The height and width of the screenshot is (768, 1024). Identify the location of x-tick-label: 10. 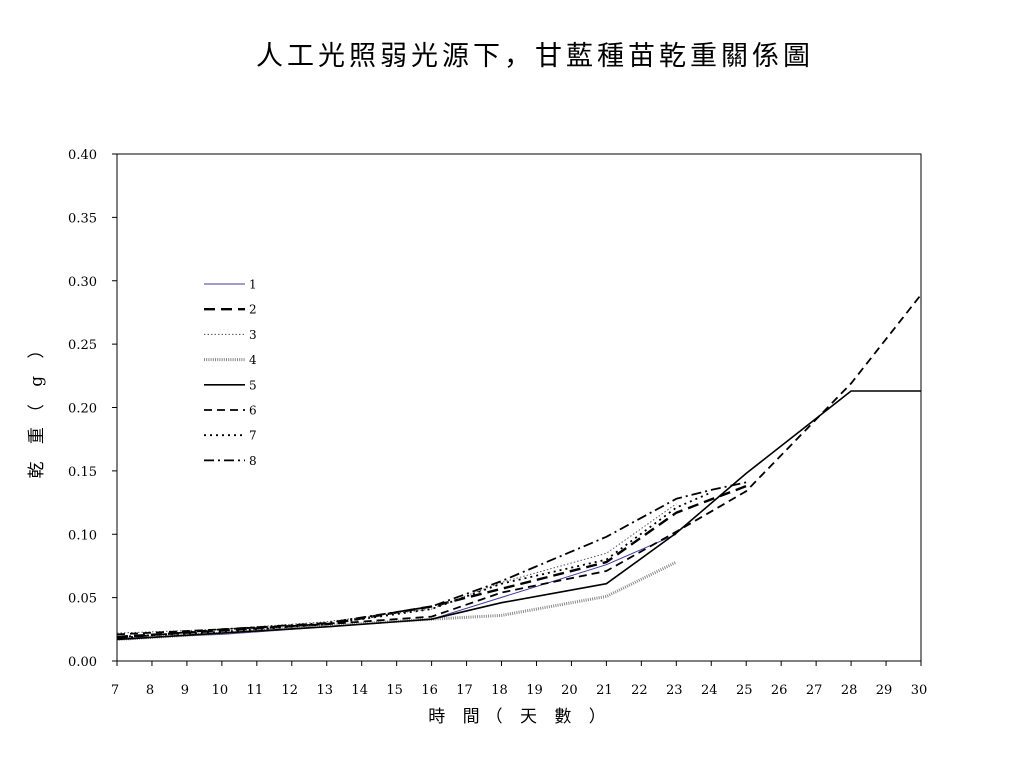
(220, 690).